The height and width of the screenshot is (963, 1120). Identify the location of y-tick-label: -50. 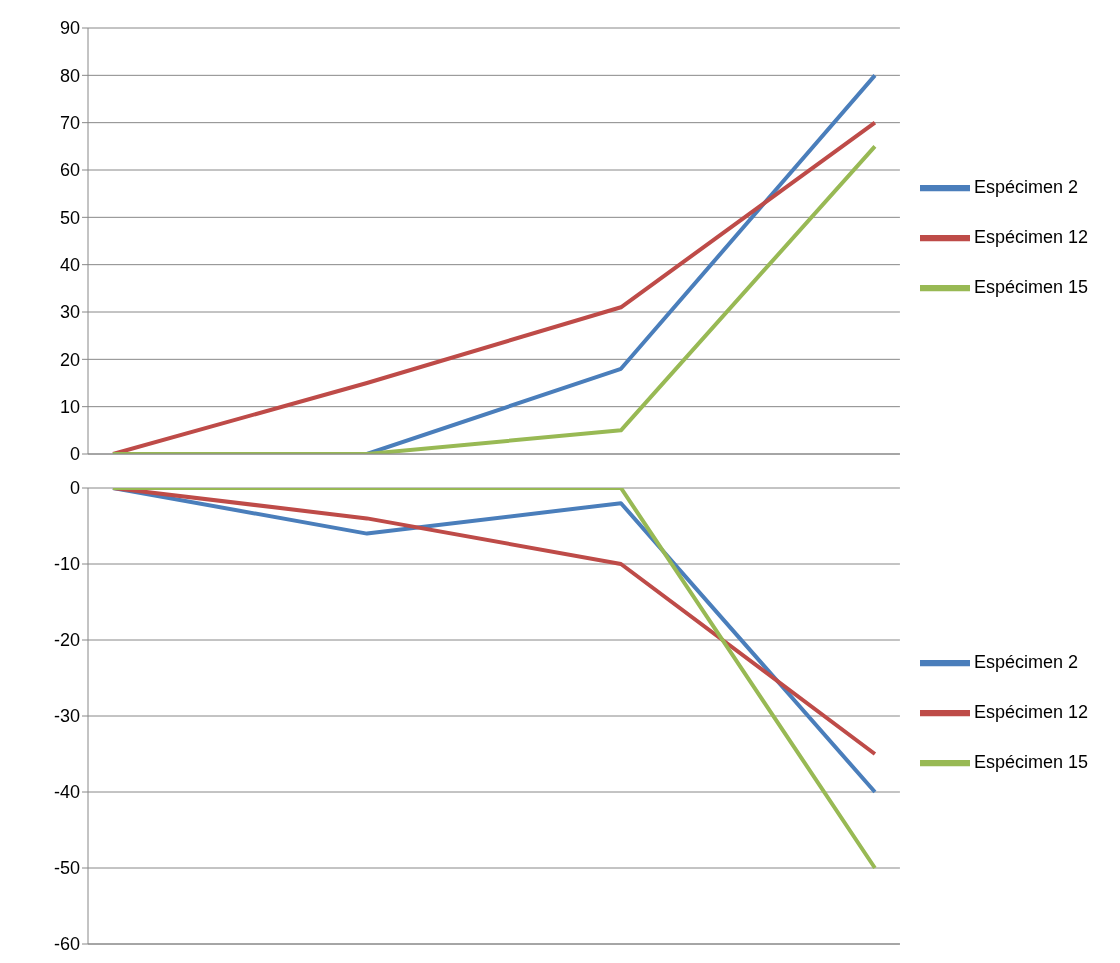
(66, 868).